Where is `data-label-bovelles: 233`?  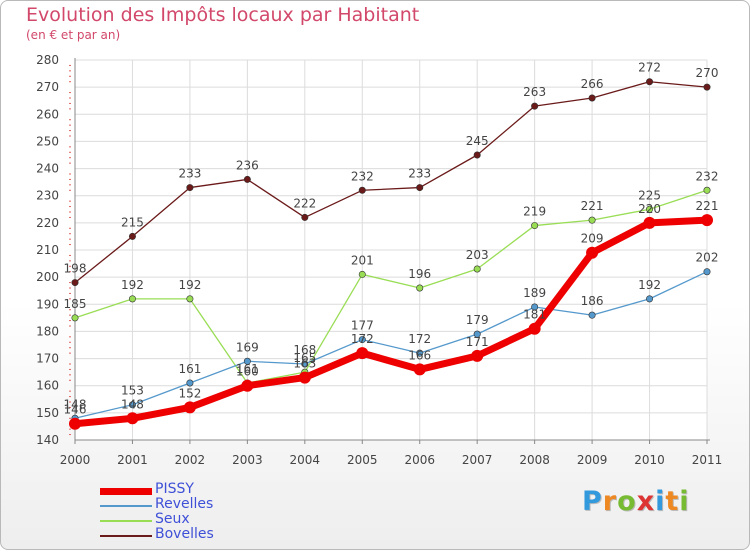 data-label-bovelles: 233 is located at coordinates (419, 174).